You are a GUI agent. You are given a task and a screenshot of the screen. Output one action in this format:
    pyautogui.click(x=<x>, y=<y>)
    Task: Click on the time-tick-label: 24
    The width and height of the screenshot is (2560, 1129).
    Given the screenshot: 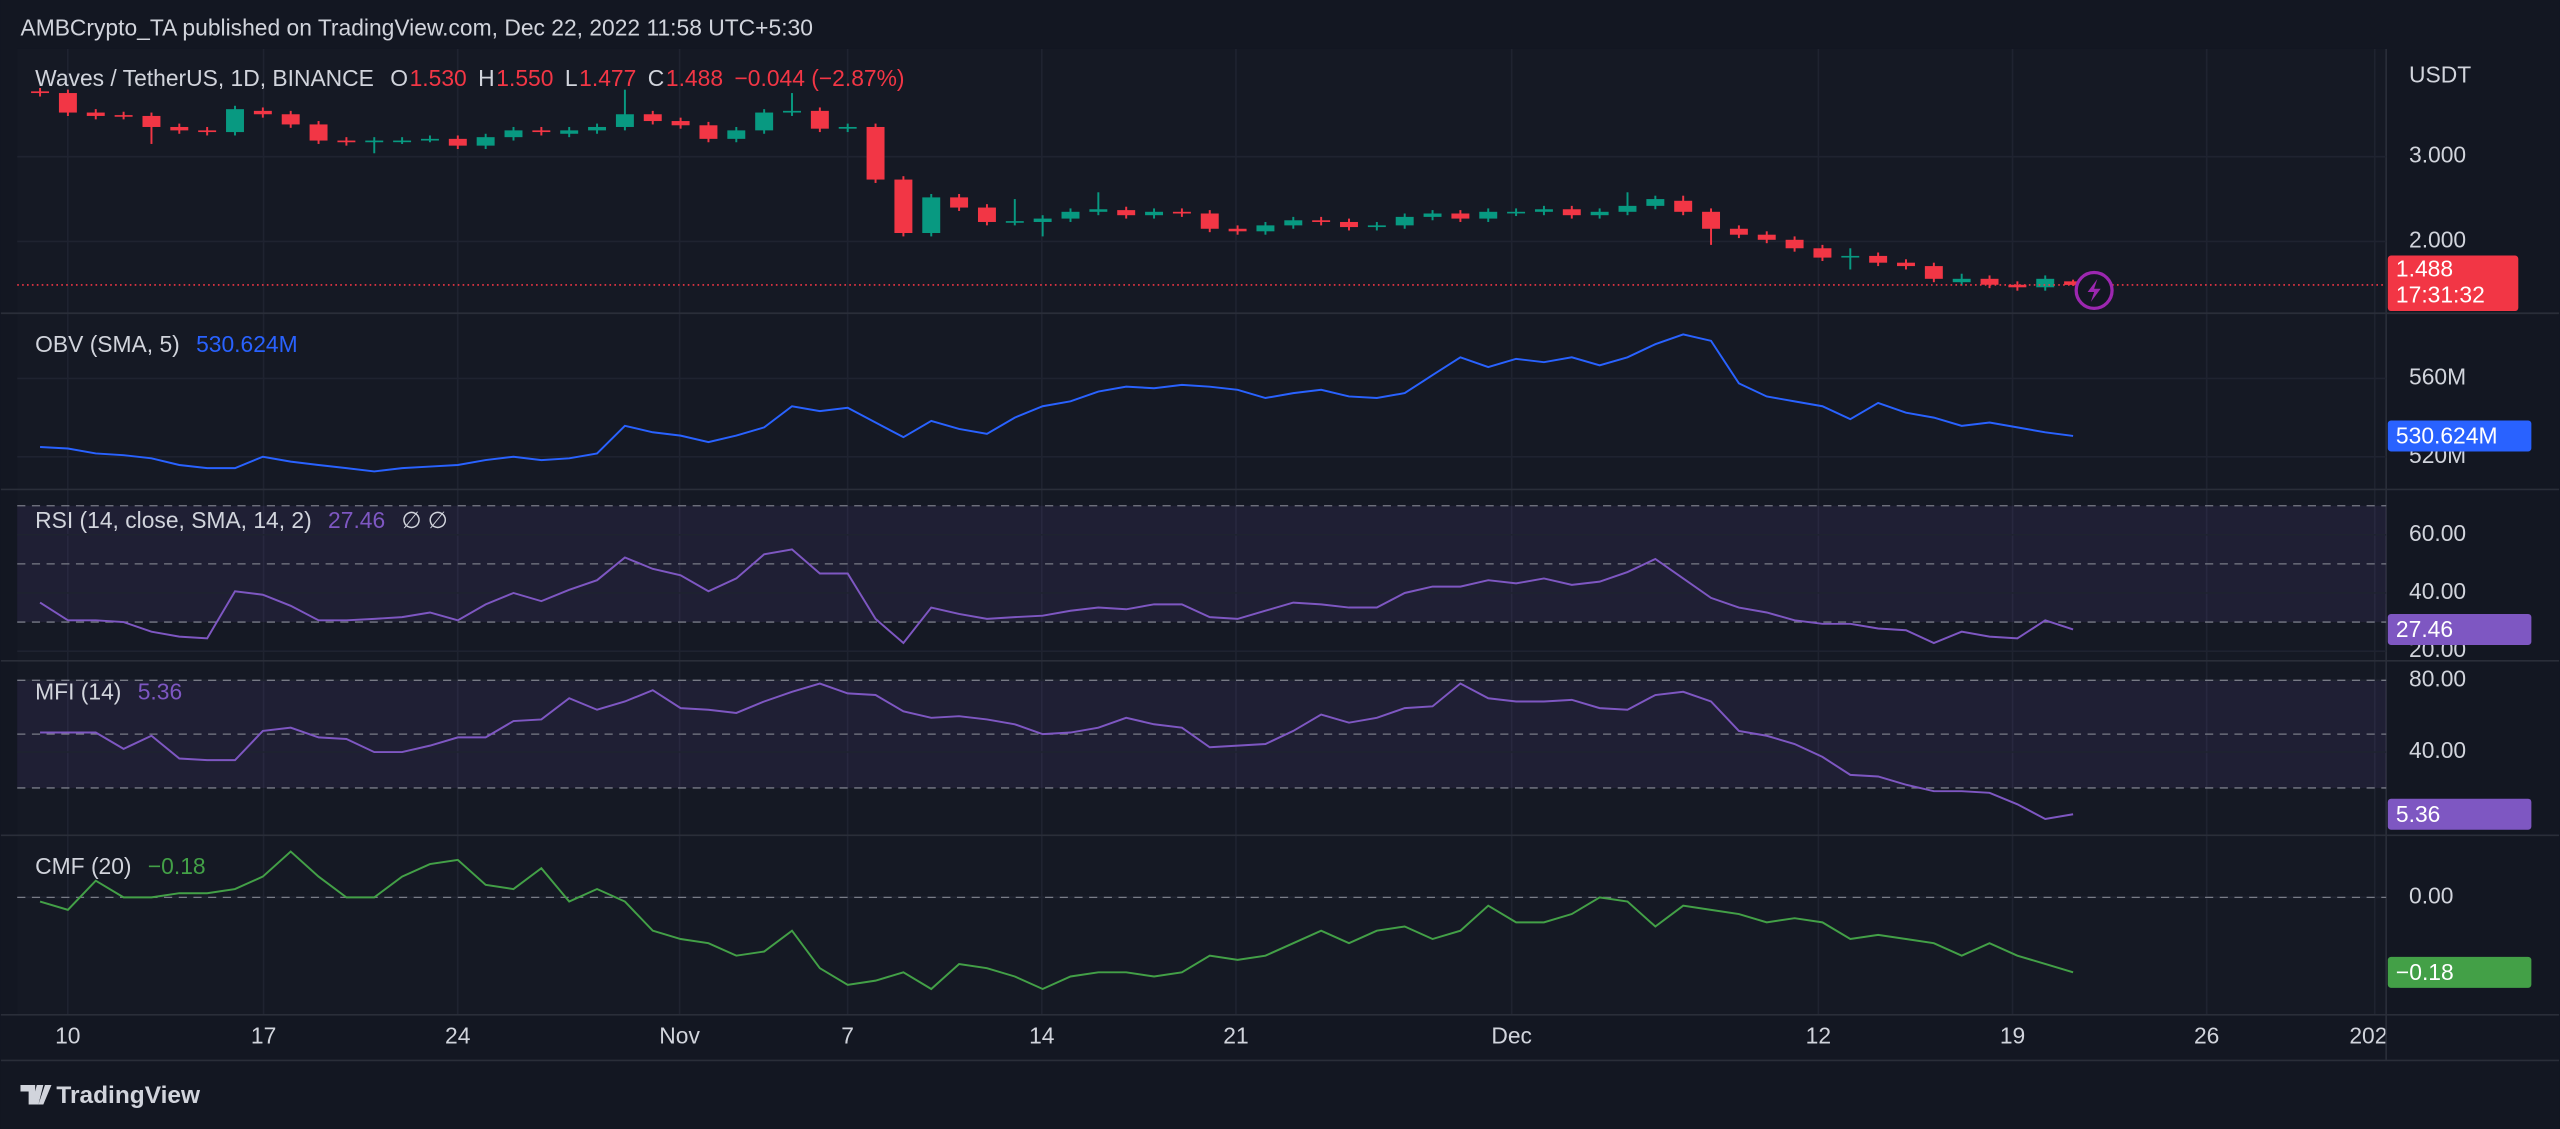 What is the action you would take?
    pyautogui.click(x=458, y=1036)
    